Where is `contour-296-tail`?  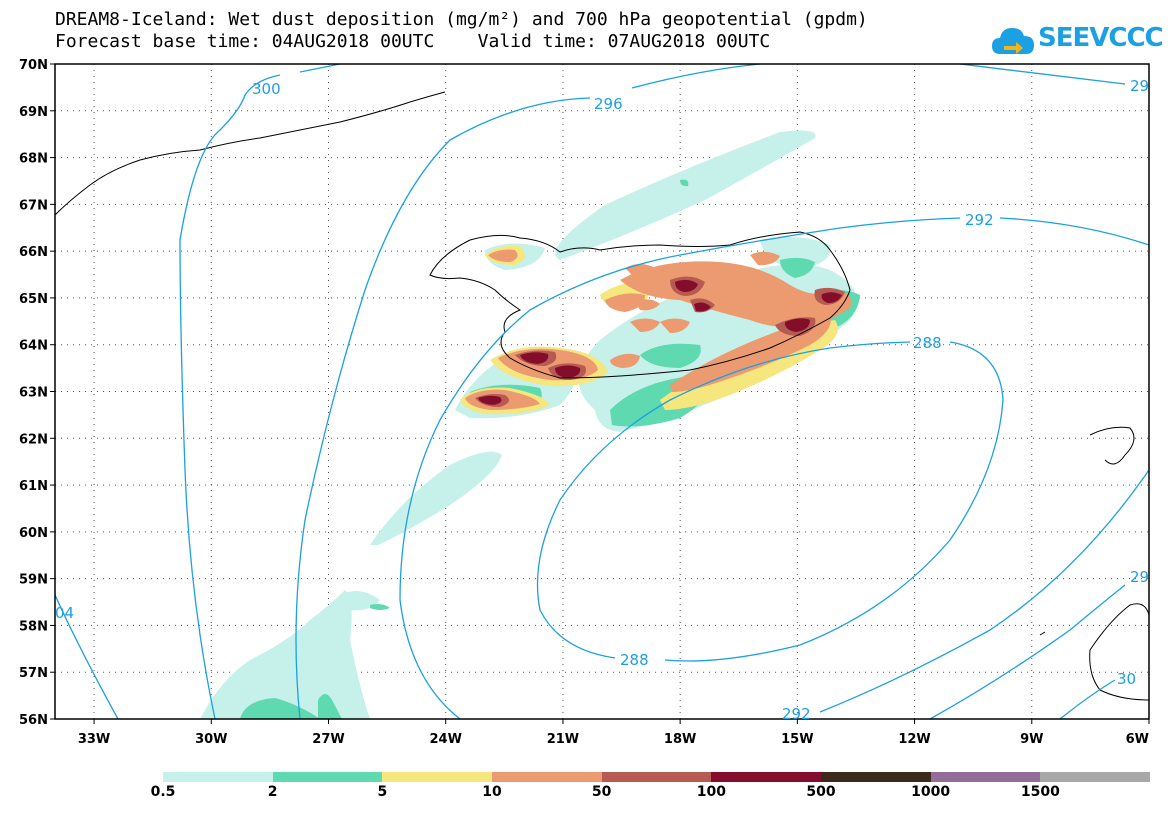 contour-296-tail is located at coordinates (696, 76).